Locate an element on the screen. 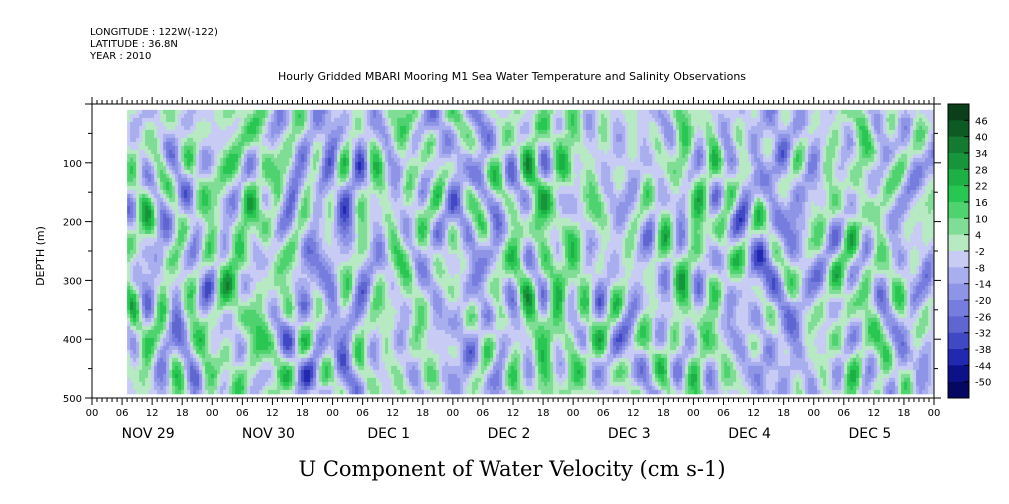  year-label: YEAR : 2010 is located at coordinates (120, 56).